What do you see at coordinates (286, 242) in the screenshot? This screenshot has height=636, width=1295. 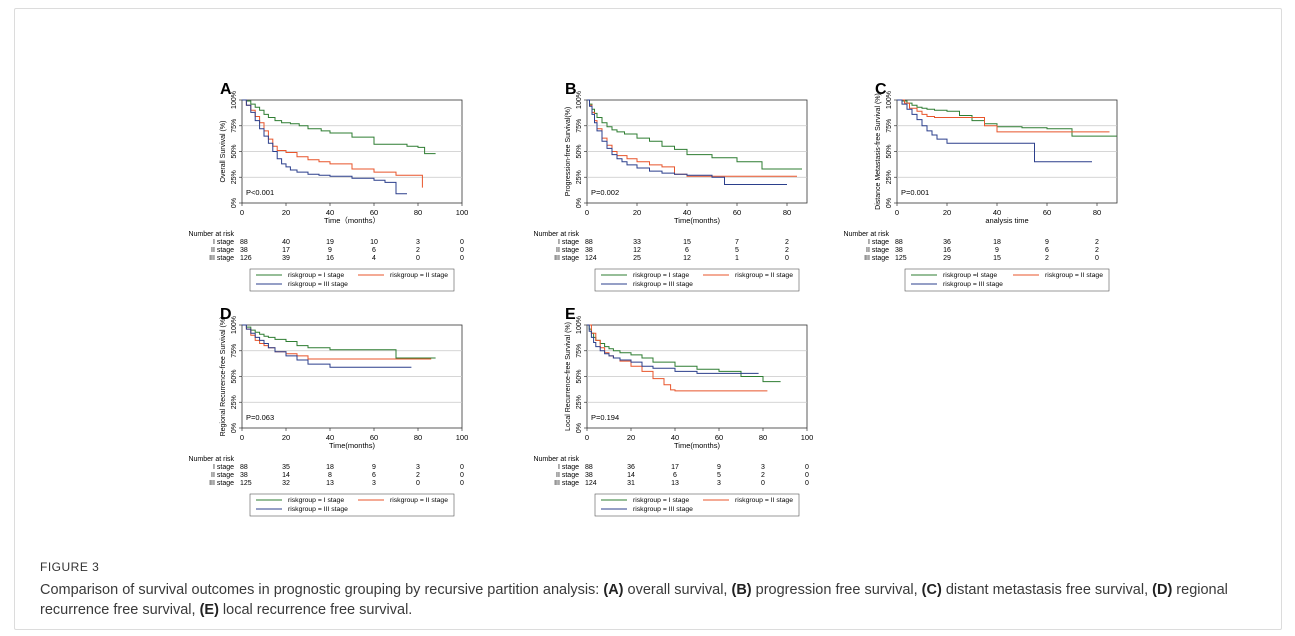 I see `risk-value: 40` at bounding box center [286, 242].